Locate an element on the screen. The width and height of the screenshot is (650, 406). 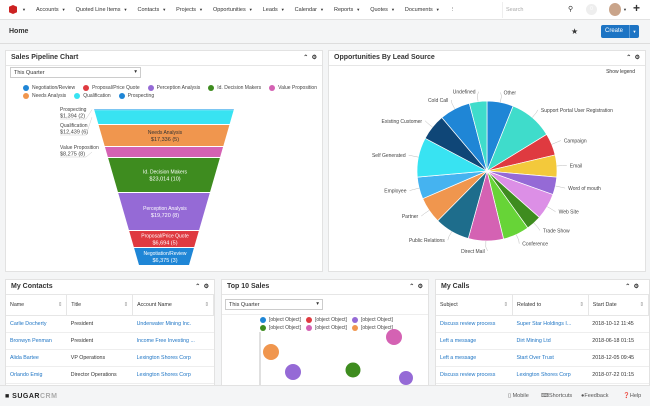
create-button: Create ▼ is located at coordinates (620, 31).